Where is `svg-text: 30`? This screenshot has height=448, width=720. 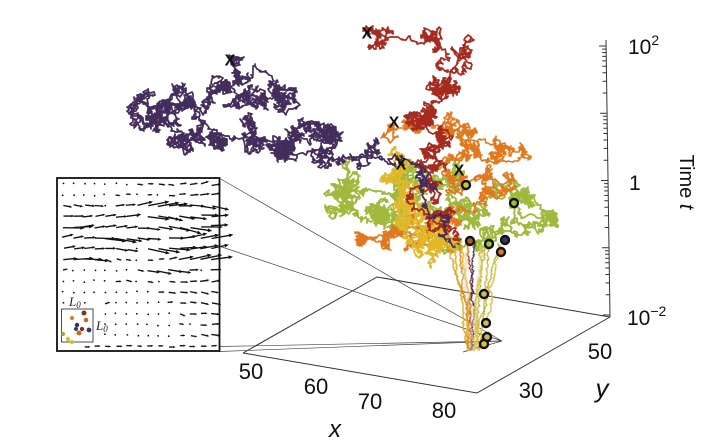
svg-text: 30 is located at coordinates (531, 390).